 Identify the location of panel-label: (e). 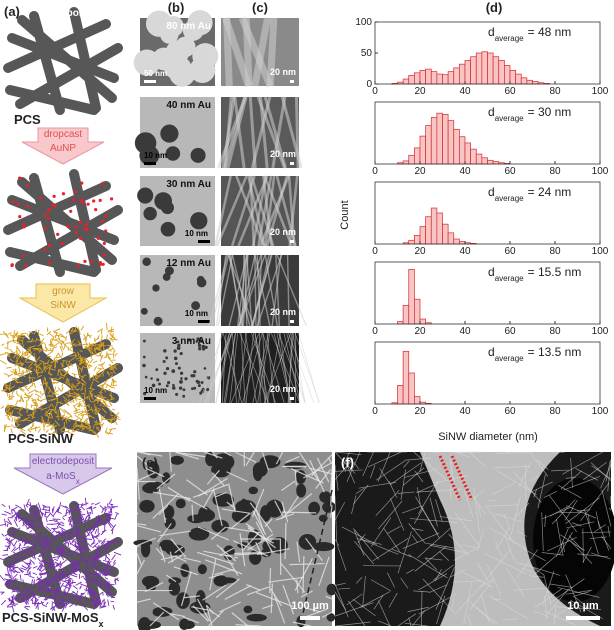
(150, 462).